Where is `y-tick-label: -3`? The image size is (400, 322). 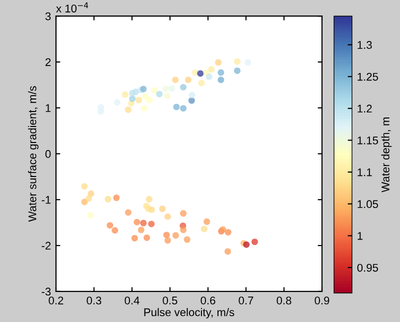
y-tick-label: -3 is located at coordinates (46, 292).